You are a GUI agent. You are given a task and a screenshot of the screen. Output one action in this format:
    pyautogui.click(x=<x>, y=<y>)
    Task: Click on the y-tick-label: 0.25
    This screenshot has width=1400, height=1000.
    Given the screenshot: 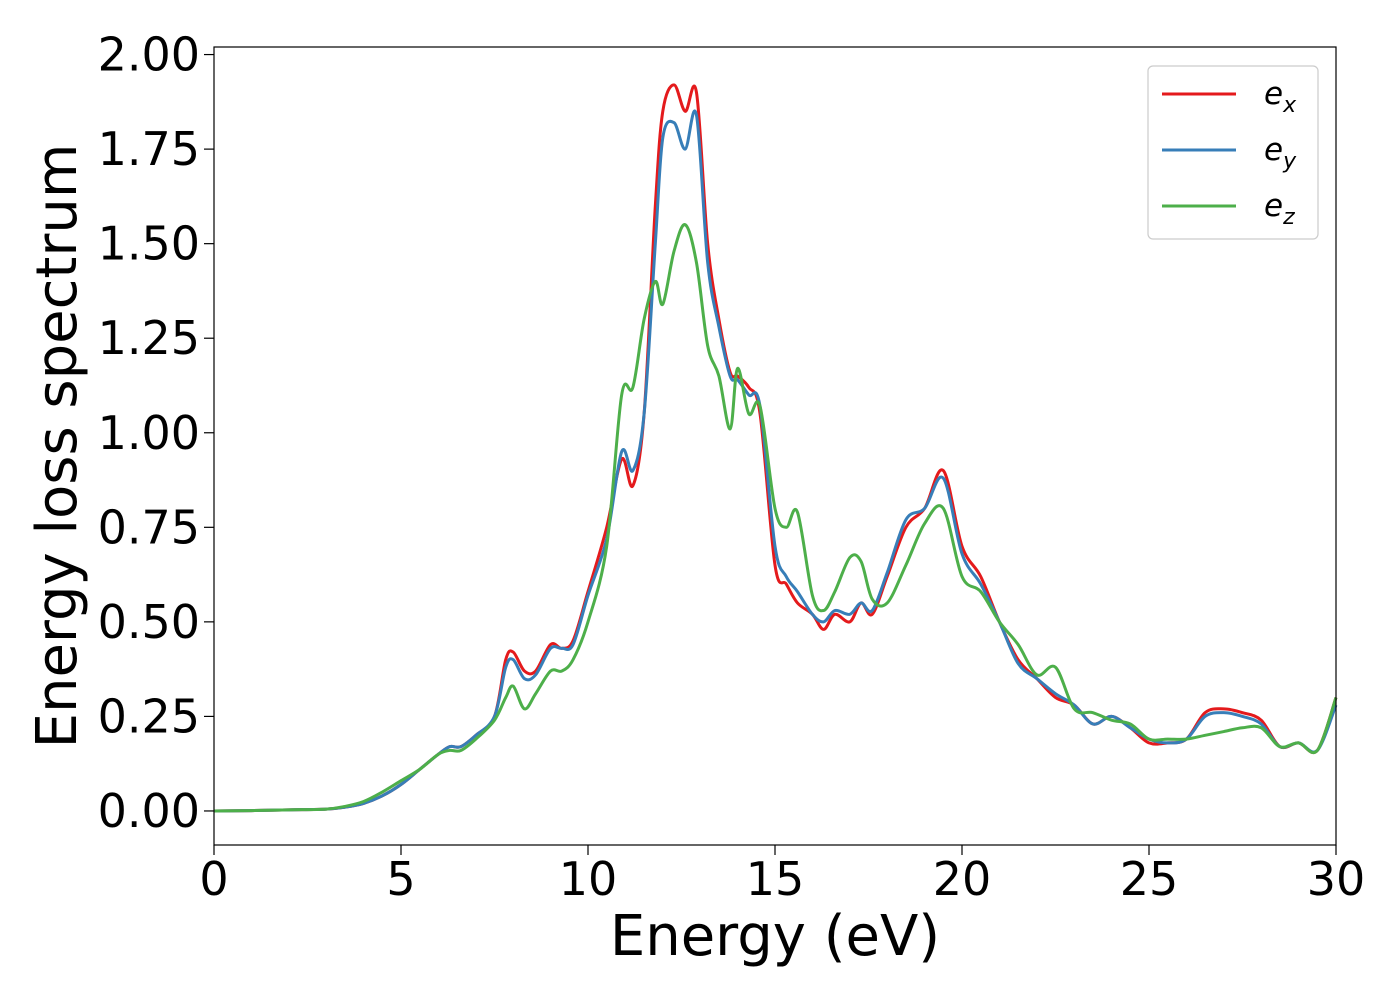 What is the action you would take?
    pyautogui.click(x=149, y=716)
    